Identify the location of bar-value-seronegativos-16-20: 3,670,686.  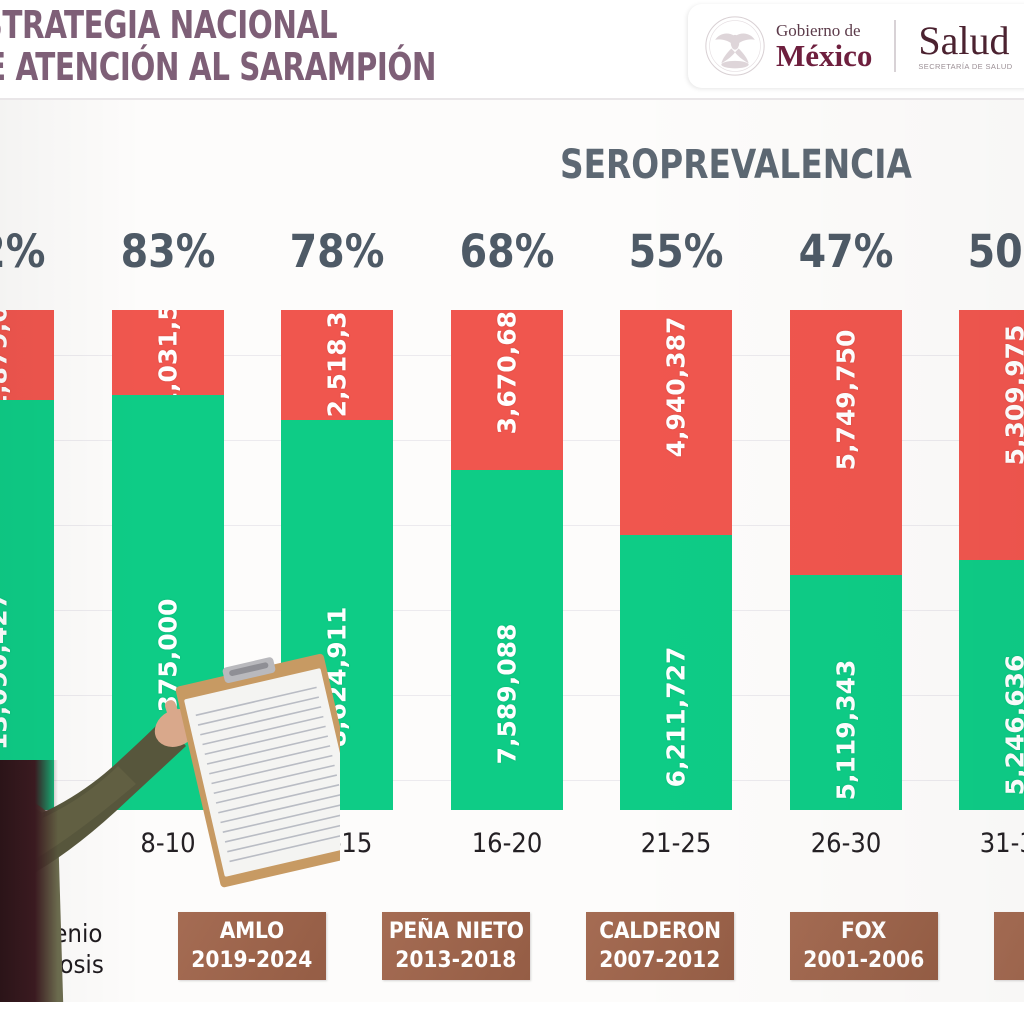
(506, 372).